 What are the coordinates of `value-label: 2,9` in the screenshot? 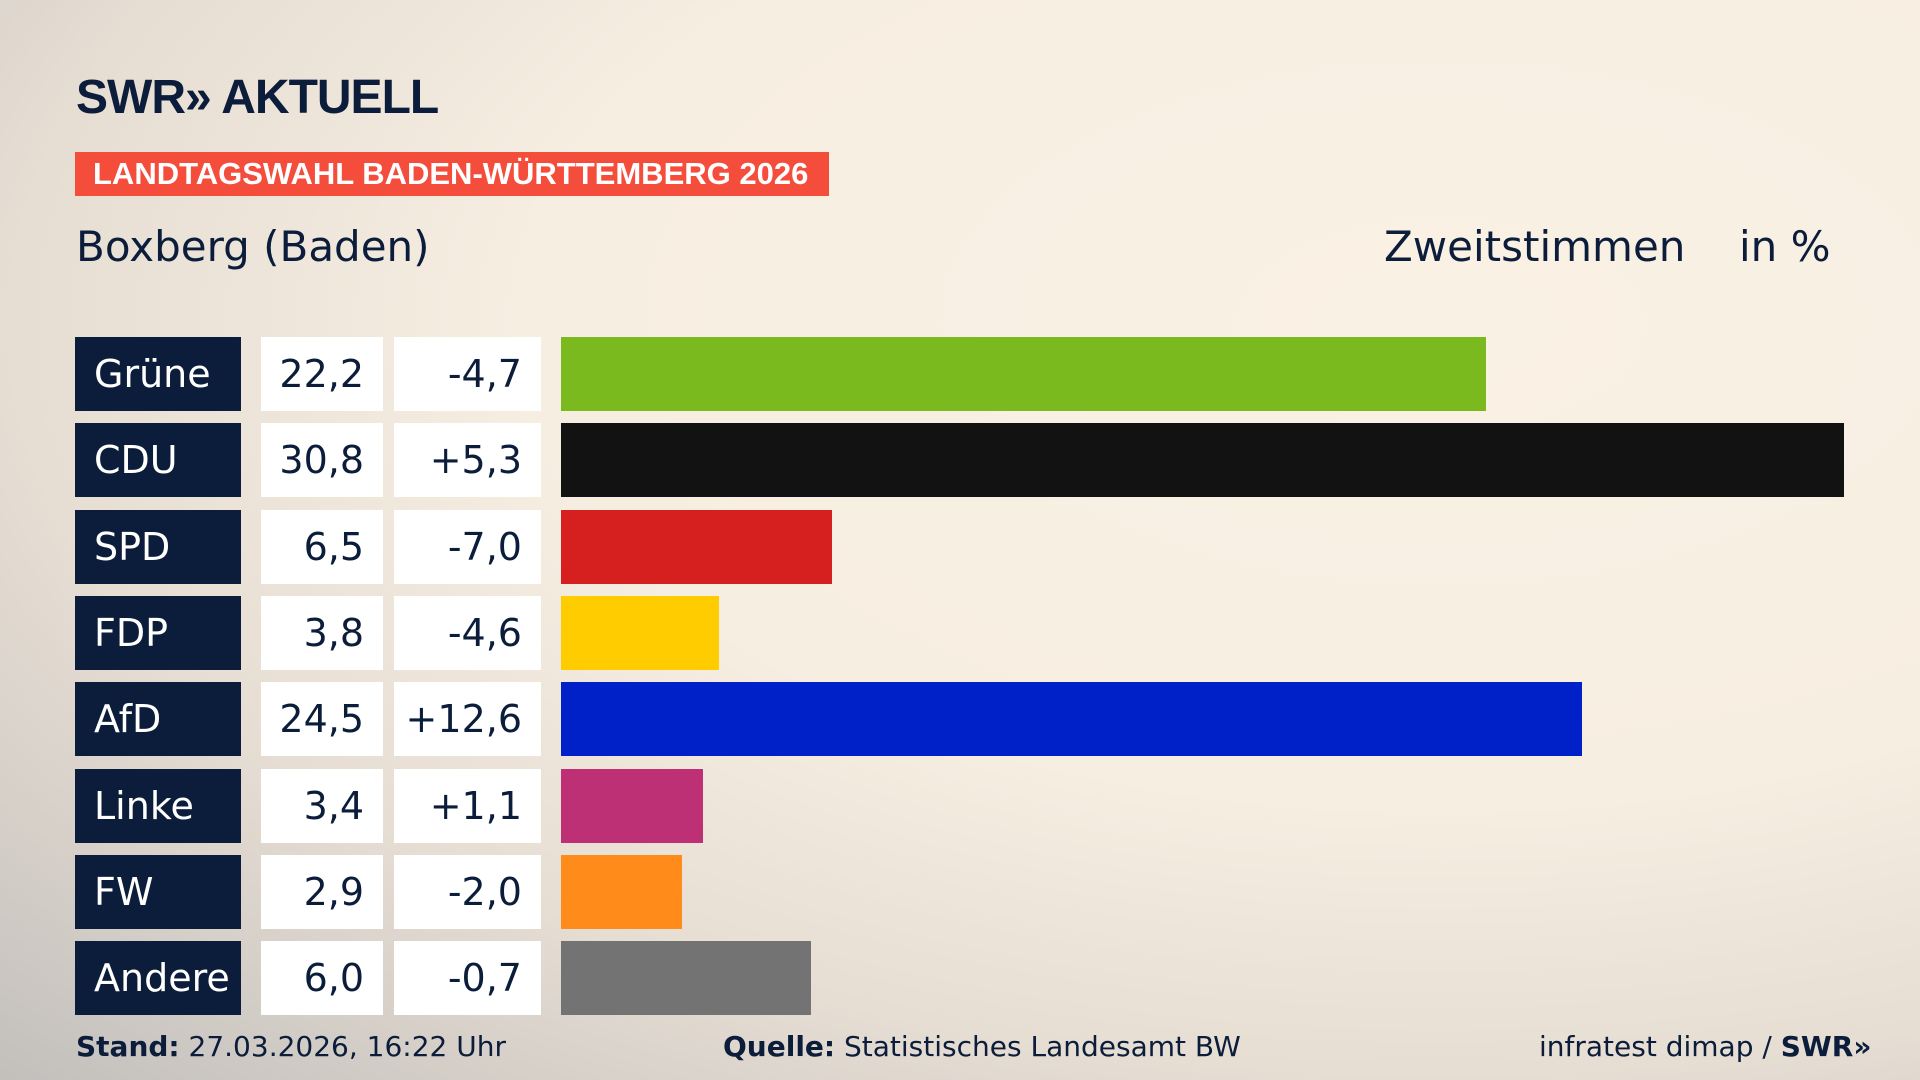 It's located at (322, 891).